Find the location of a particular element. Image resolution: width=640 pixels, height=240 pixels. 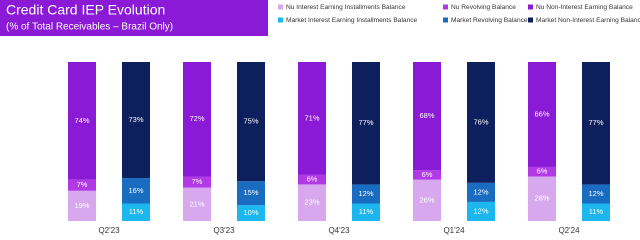

legend-label: Market Non-Interest Earning Balance is located at coordinates (588, 20).